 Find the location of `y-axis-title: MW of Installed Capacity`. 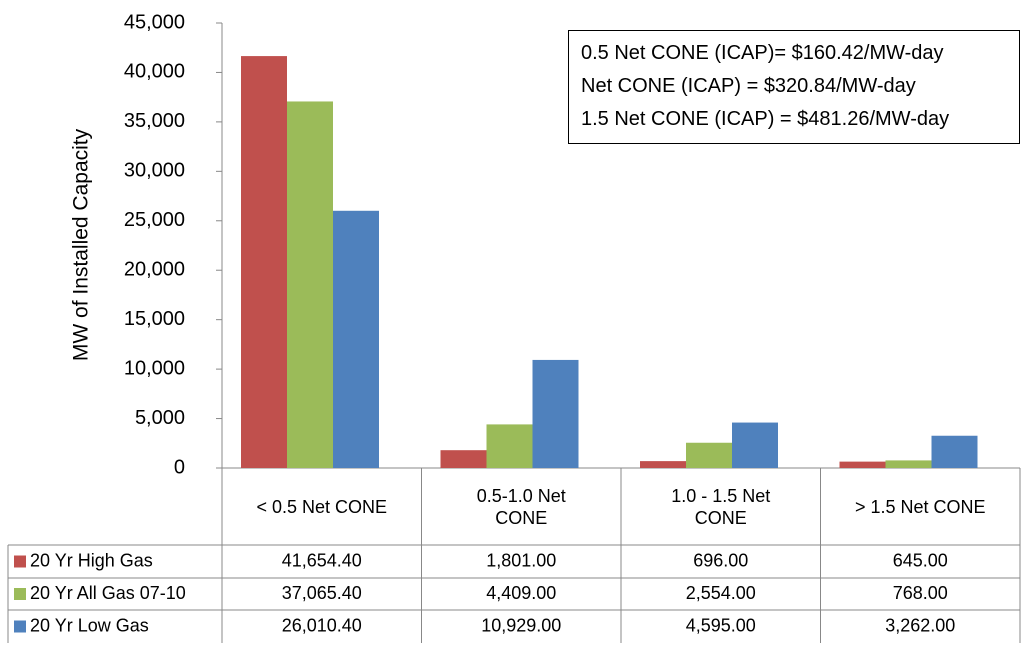

y-axis-title: MW of Installed Capacity is located at coordinates (81, 244).